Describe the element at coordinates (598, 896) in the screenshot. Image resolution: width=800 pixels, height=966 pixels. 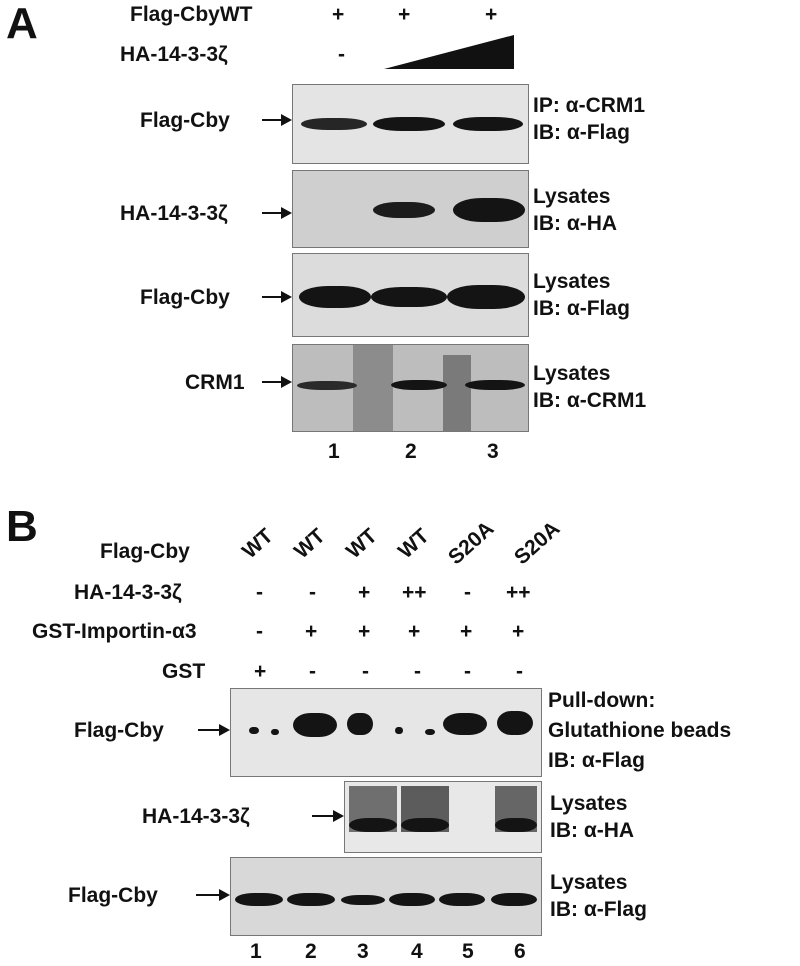
I see `blot-b3-right-label: Lysates IB: α-Flag` at that location.